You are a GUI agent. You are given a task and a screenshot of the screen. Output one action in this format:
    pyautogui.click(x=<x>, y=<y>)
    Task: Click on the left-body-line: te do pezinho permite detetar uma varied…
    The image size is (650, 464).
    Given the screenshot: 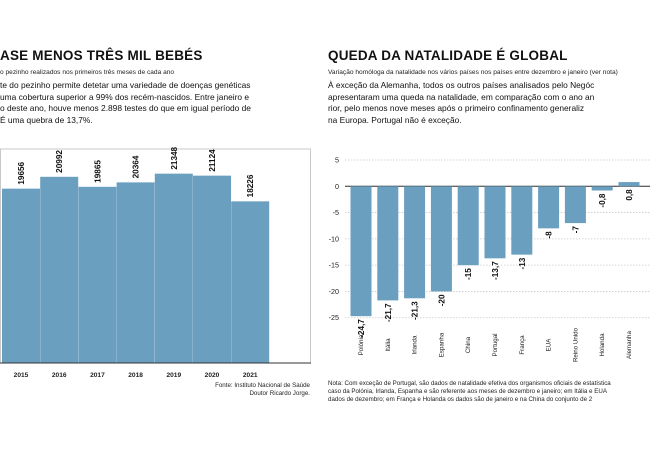 What is the action you would take?
    pyautogui.click(x=125, y=85)
    